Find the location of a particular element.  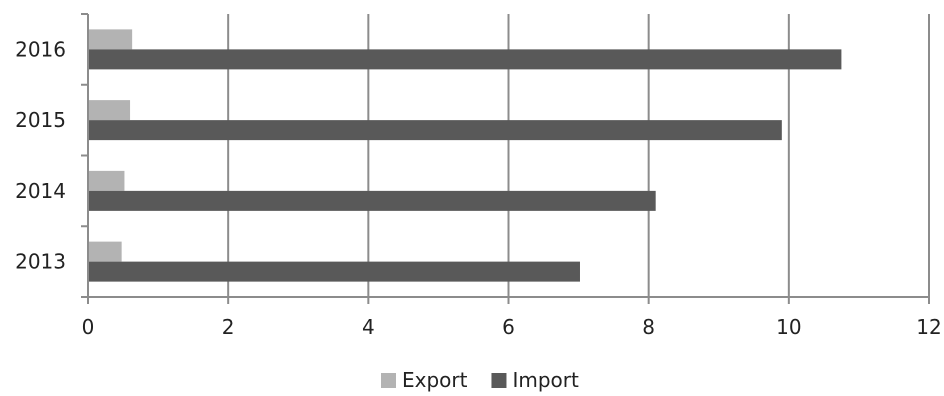

x-tick-label-2: 2 is located at coordinates (228, 327).